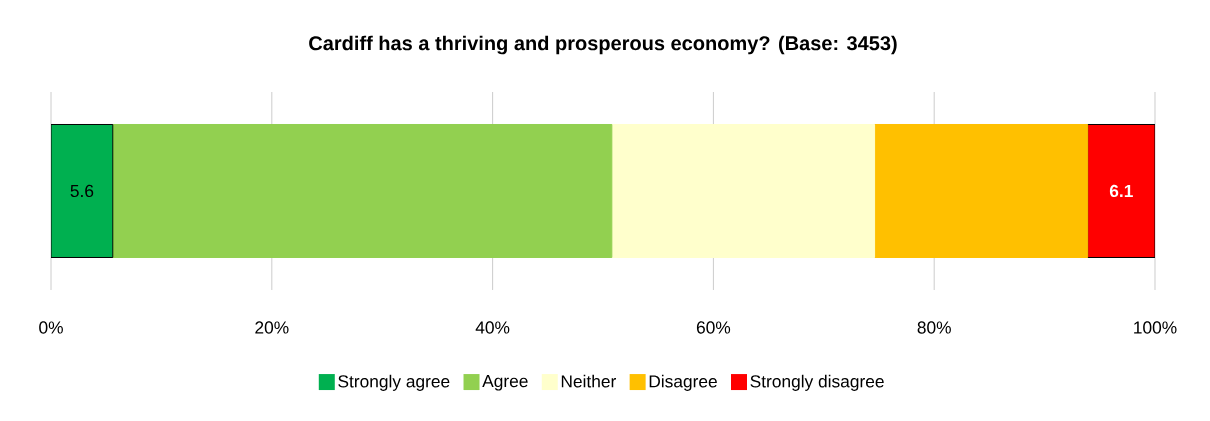  I want to click on data-label: 6.1, so click(1121, 191).